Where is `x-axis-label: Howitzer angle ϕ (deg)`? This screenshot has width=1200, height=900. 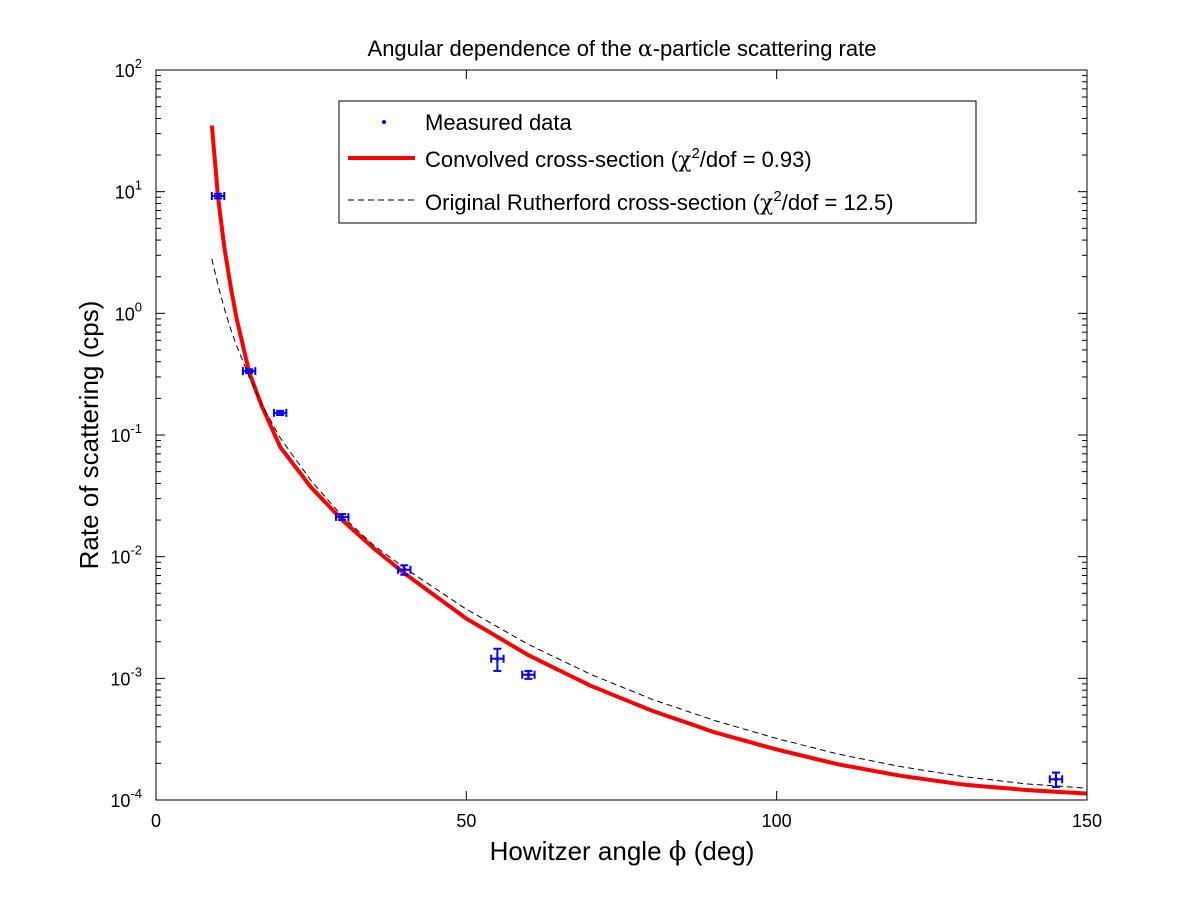
x-axis-label: Howitzer angle ϕ (deg) is located at coordinates (622, 851).